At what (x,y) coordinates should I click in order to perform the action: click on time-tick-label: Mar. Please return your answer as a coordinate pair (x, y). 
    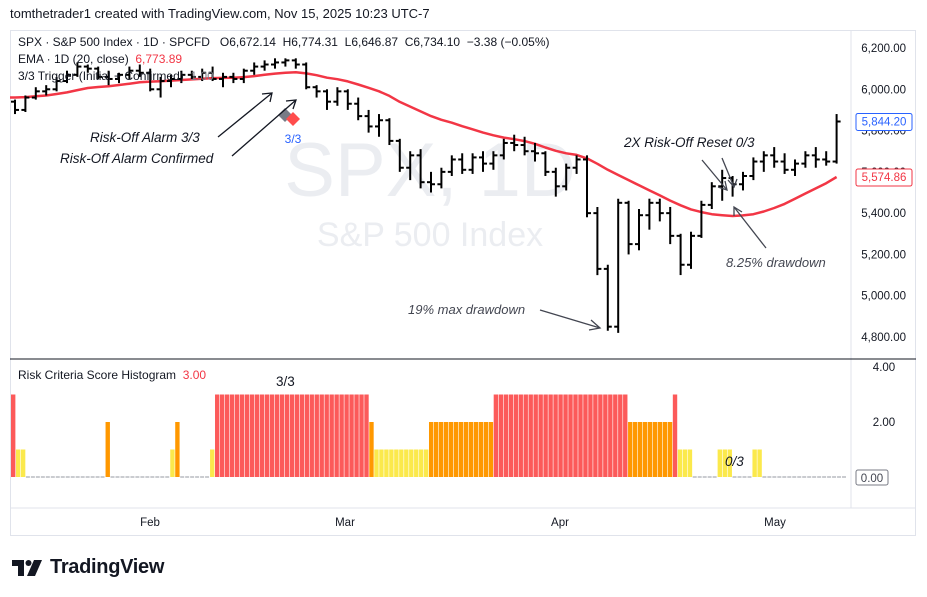
    Looking at the image, I should click on (345, 523).